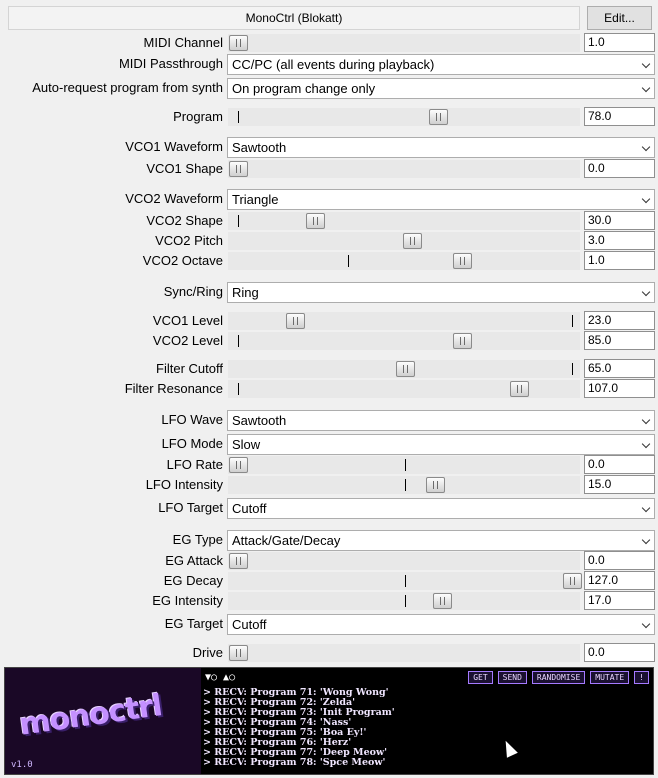  What do you see at coordinates (441, 508) in the screenshot?
I see `lfo-target-dropdown: Cutoff` at bounding box center [441, 508].